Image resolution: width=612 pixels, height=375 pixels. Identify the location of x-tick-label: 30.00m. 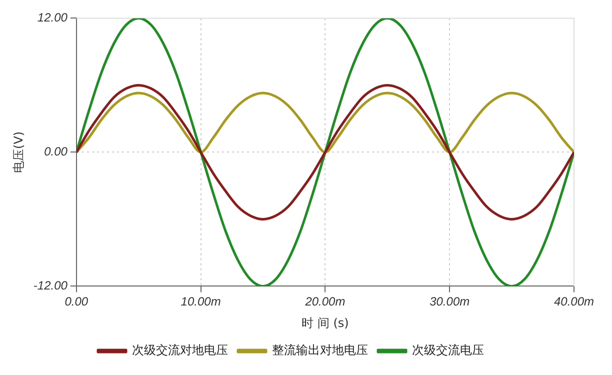
(450, 301).